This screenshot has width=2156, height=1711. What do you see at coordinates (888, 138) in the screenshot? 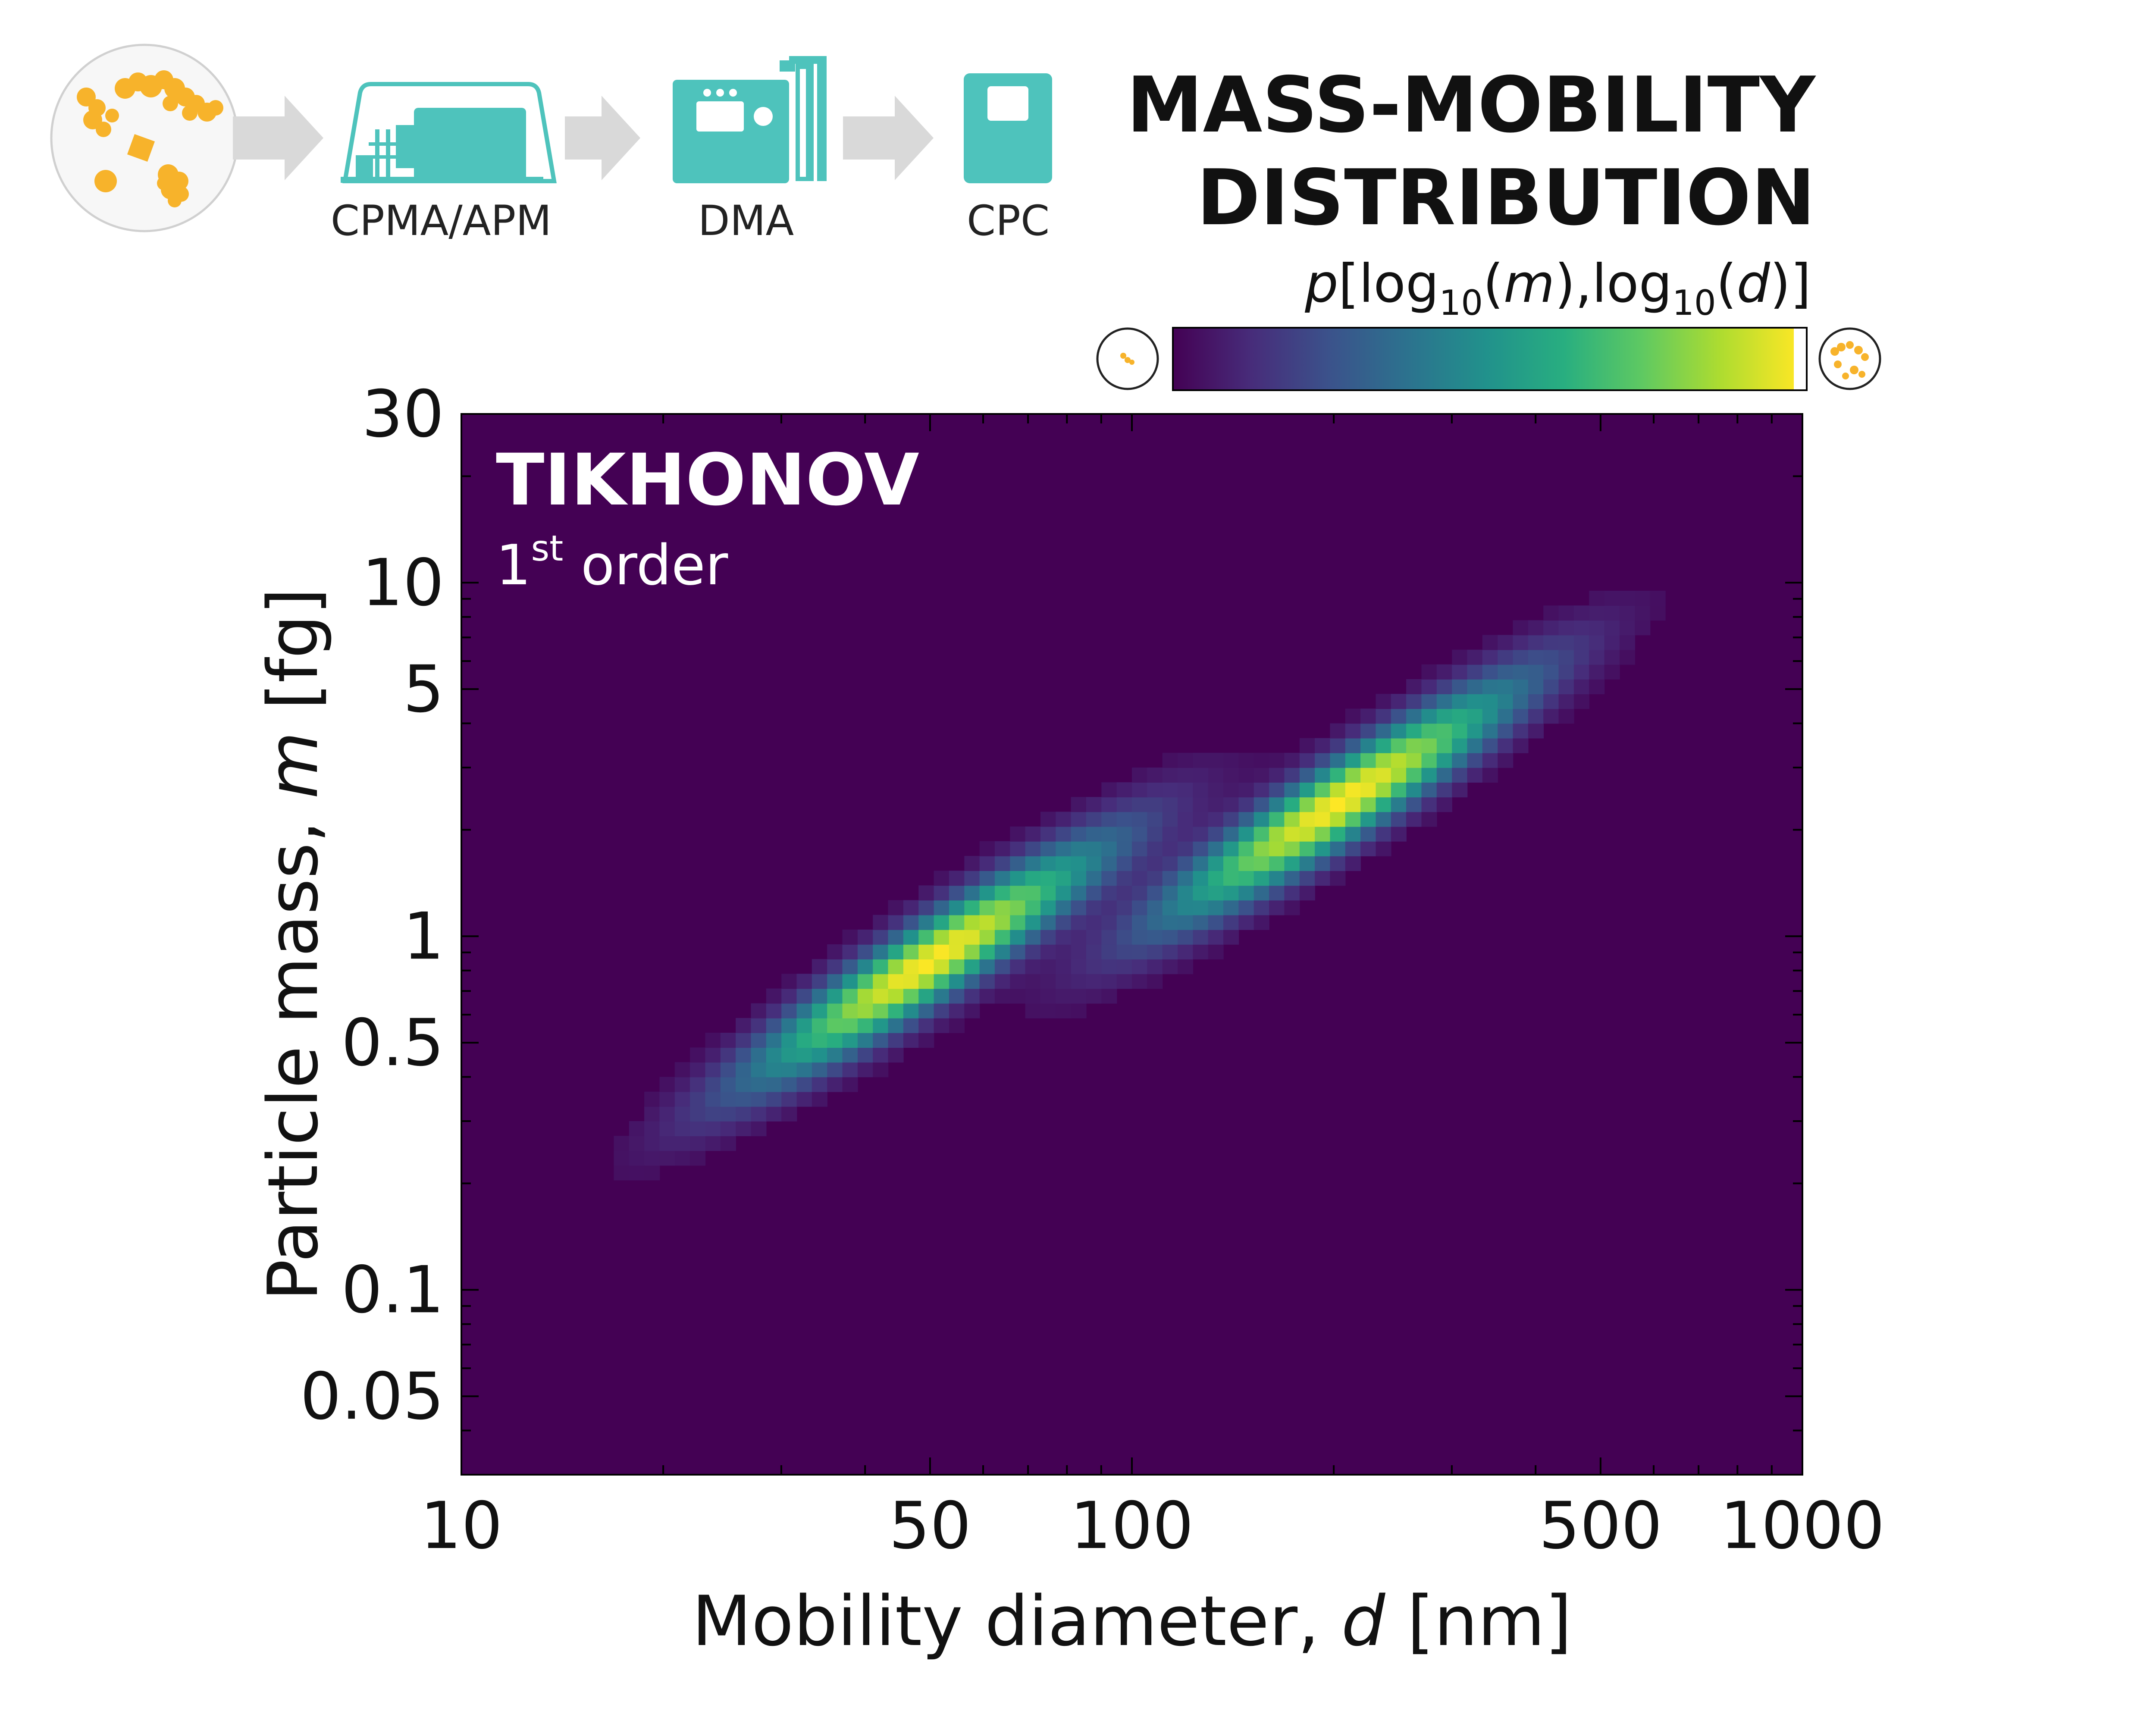
I see `arrow-icon` at bounding box center [888, 138].